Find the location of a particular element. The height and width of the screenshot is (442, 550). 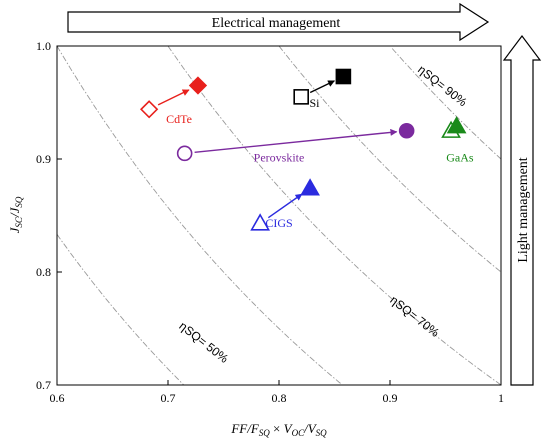

x-tick-label: 0.8 is located at coordinates (279, 398).